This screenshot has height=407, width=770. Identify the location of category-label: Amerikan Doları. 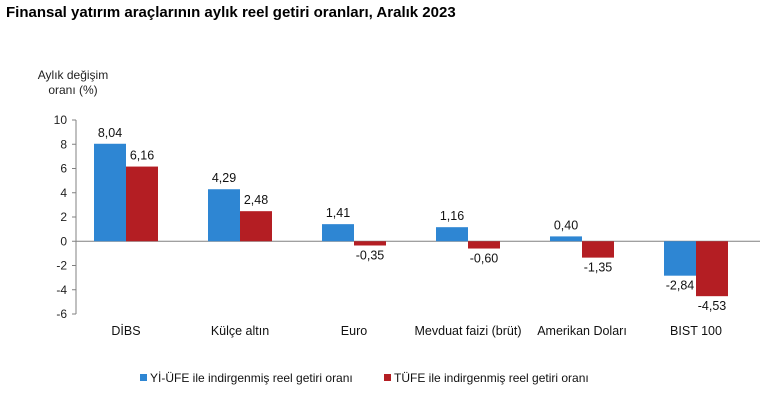
(582, 331).